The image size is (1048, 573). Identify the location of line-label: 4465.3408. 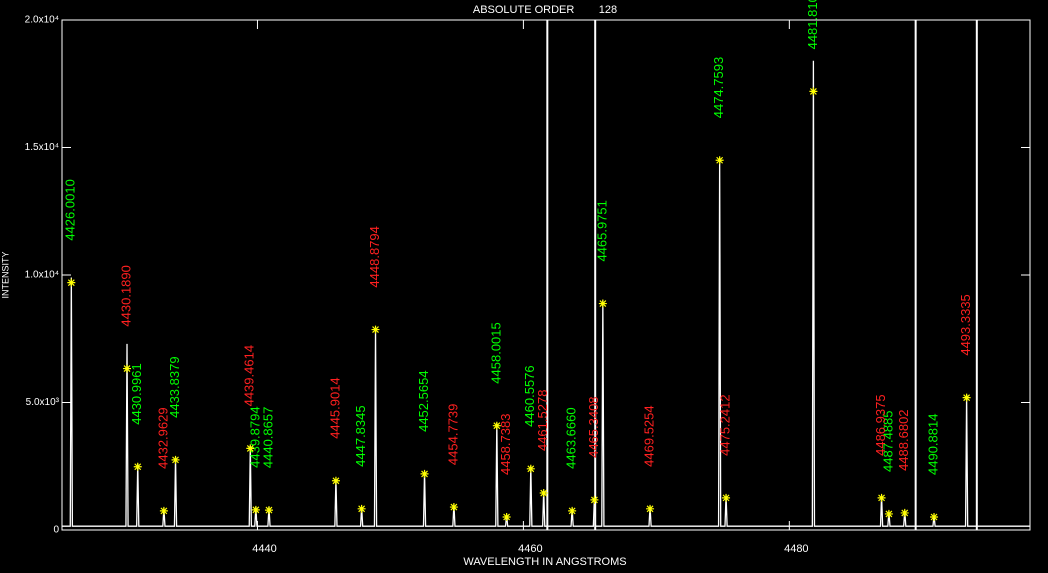
(593, 426).